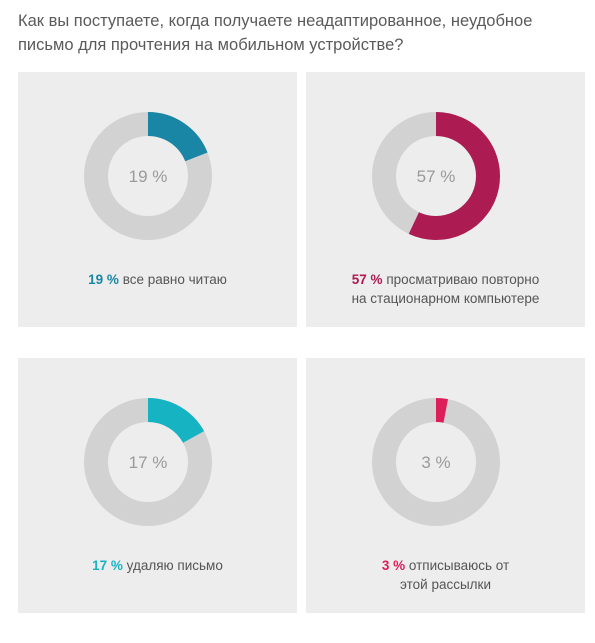 The width and height of the screenshot is (595, 643). I want to click on caption-text-line-1: просматриваю повторно, so click(463, 279).